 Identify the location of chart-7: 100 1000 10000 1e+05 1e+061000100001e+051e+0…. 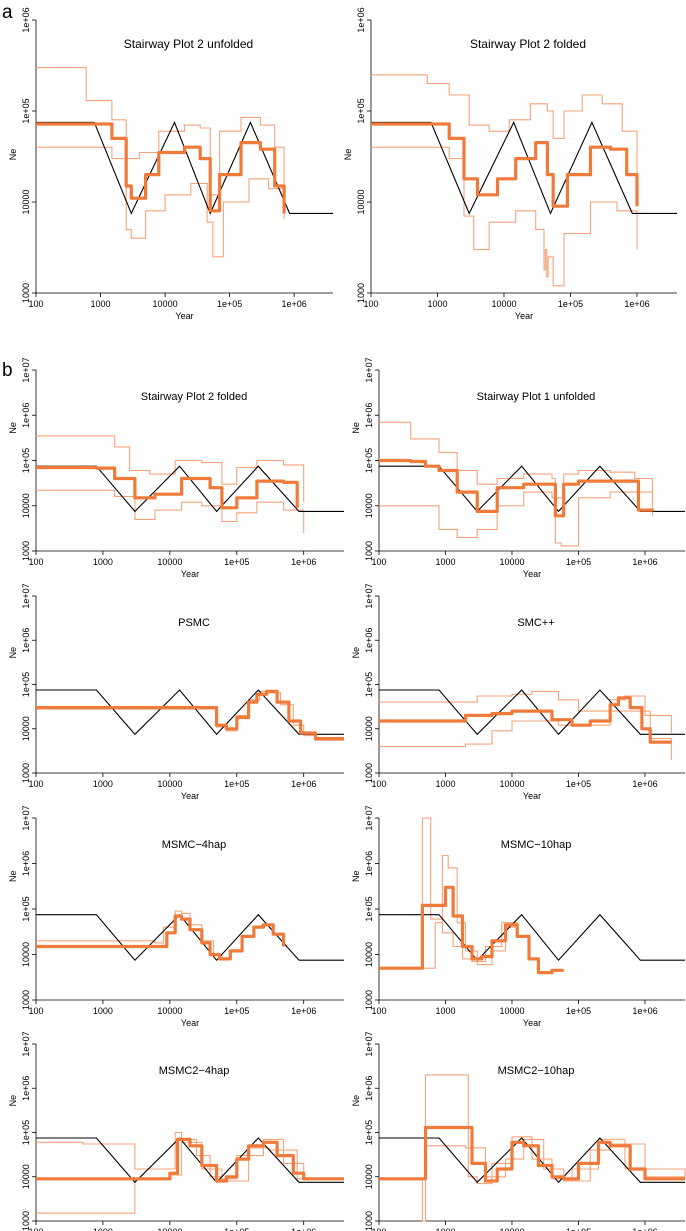
(518, 916).